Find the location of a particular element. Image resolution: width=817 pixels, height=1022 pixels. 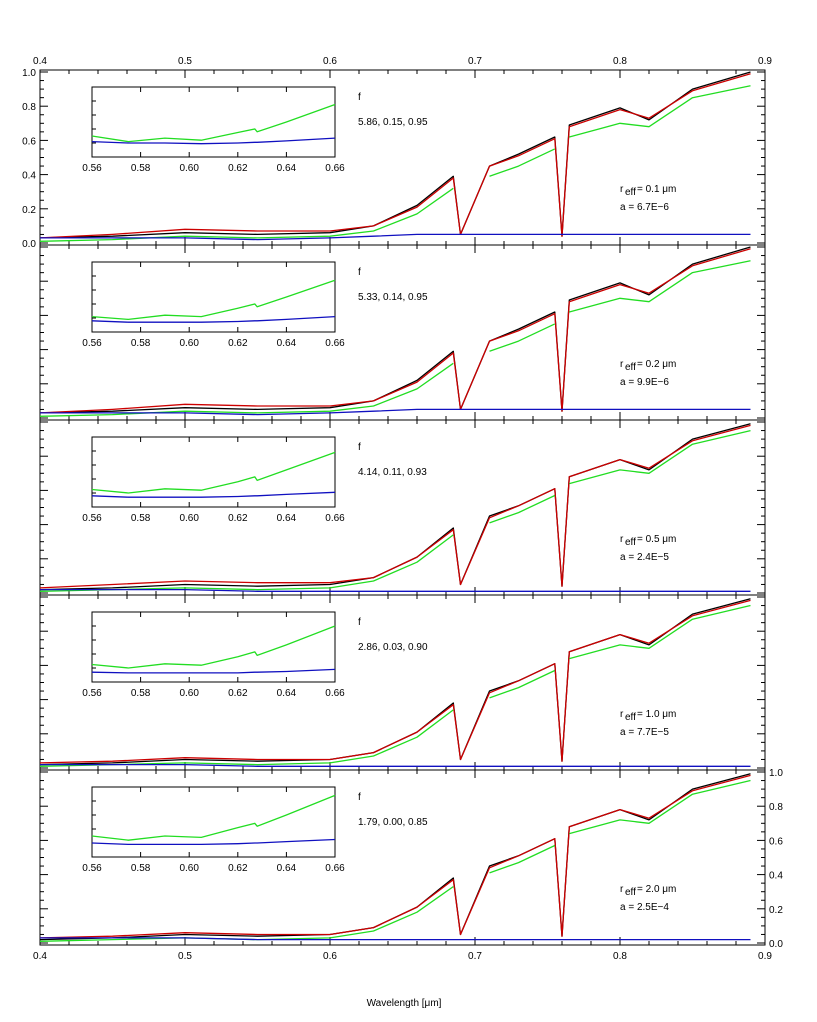

reff-value: = 0.5 μm is located at coordinates (656, 539).